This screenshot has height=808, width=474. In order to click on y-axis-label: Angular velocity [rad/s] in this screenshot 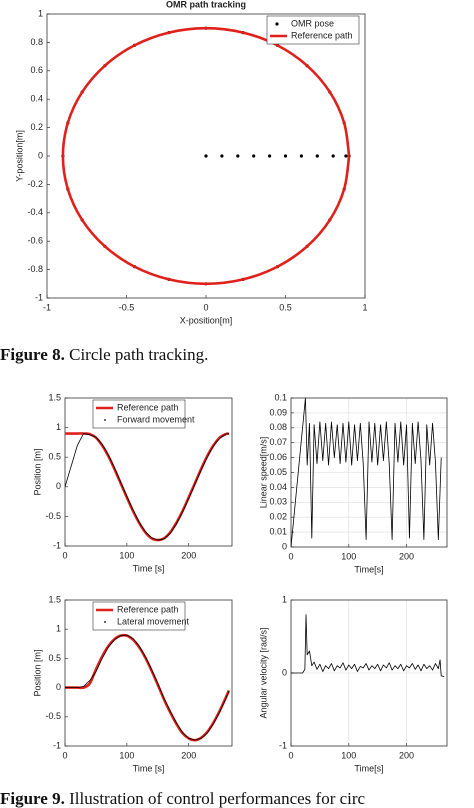, I will do `click(263, 672)`.